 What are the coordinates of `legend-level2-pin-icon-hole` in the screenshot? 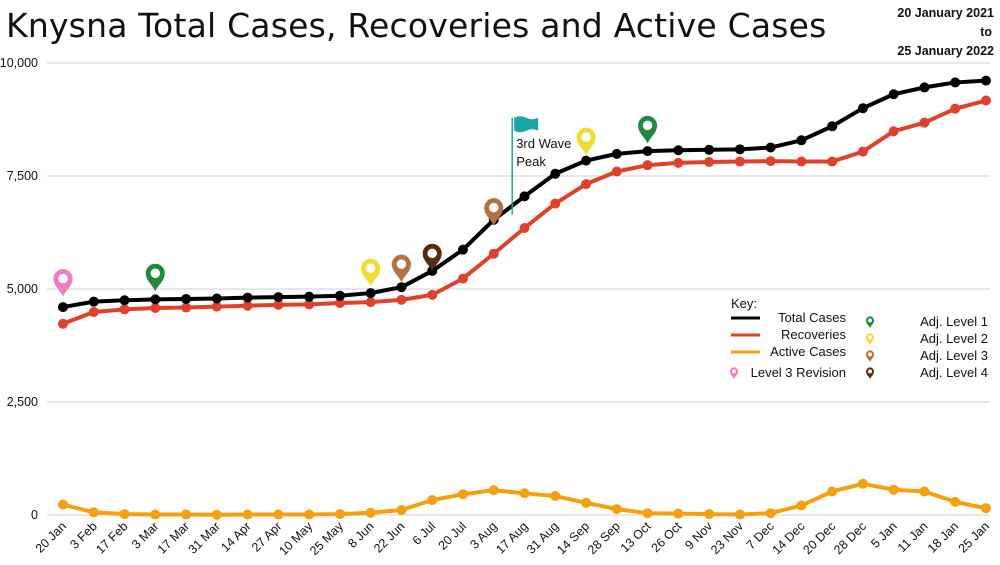 It's located at (870, 337).